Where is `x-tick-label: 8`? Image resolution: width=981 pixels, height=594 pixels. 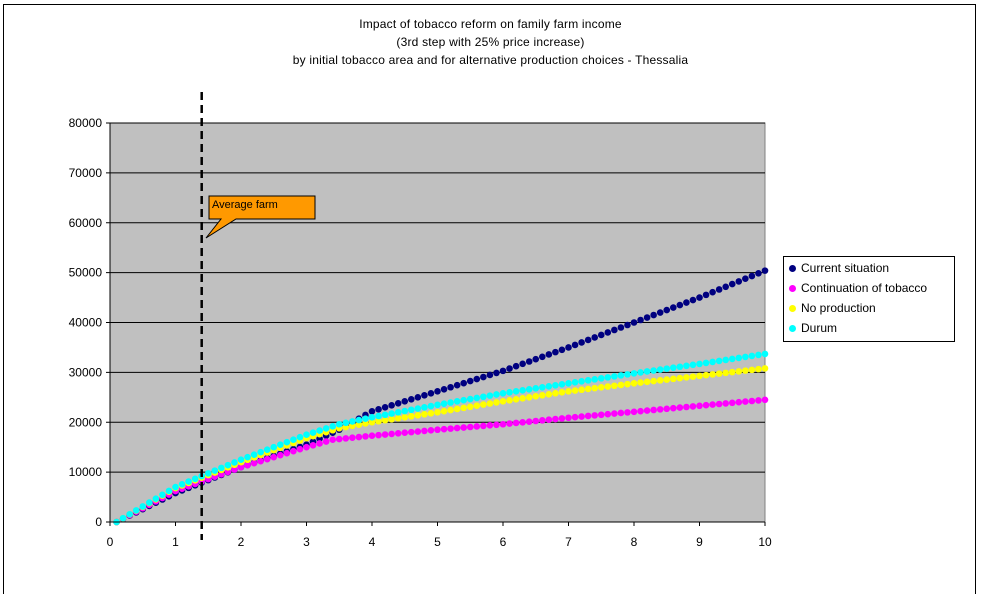
x-tick-label: 8 is located at coordinates (634, 542).